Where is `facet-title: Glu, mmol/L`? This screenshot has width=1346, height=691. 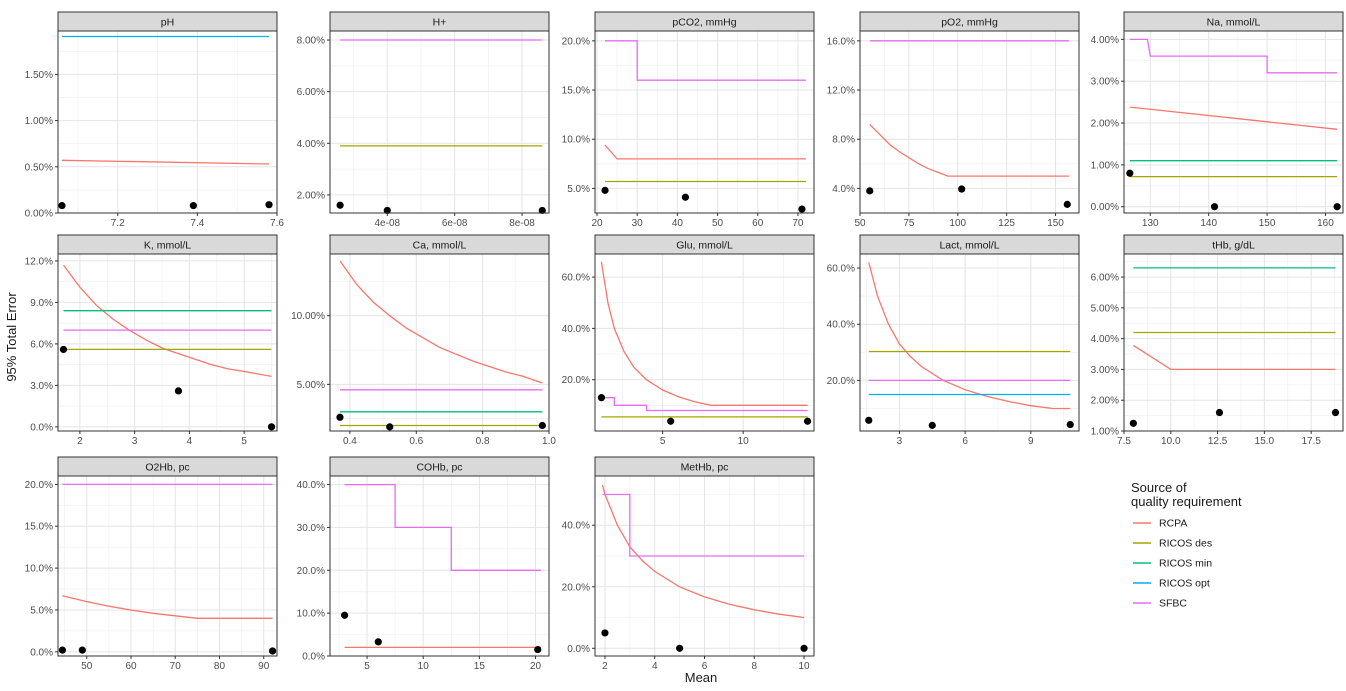 facet-title: Glu, mmol/L is located at coordinates (704, 246).